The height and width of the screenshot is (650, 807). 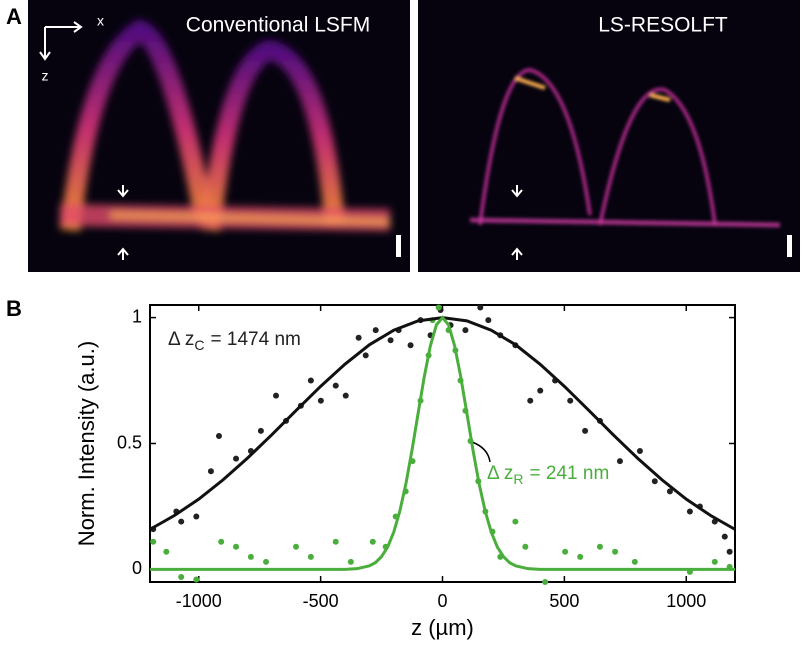 I want to click on annotation: Δ zC = 1474 nm, so click(x=234, y=341).